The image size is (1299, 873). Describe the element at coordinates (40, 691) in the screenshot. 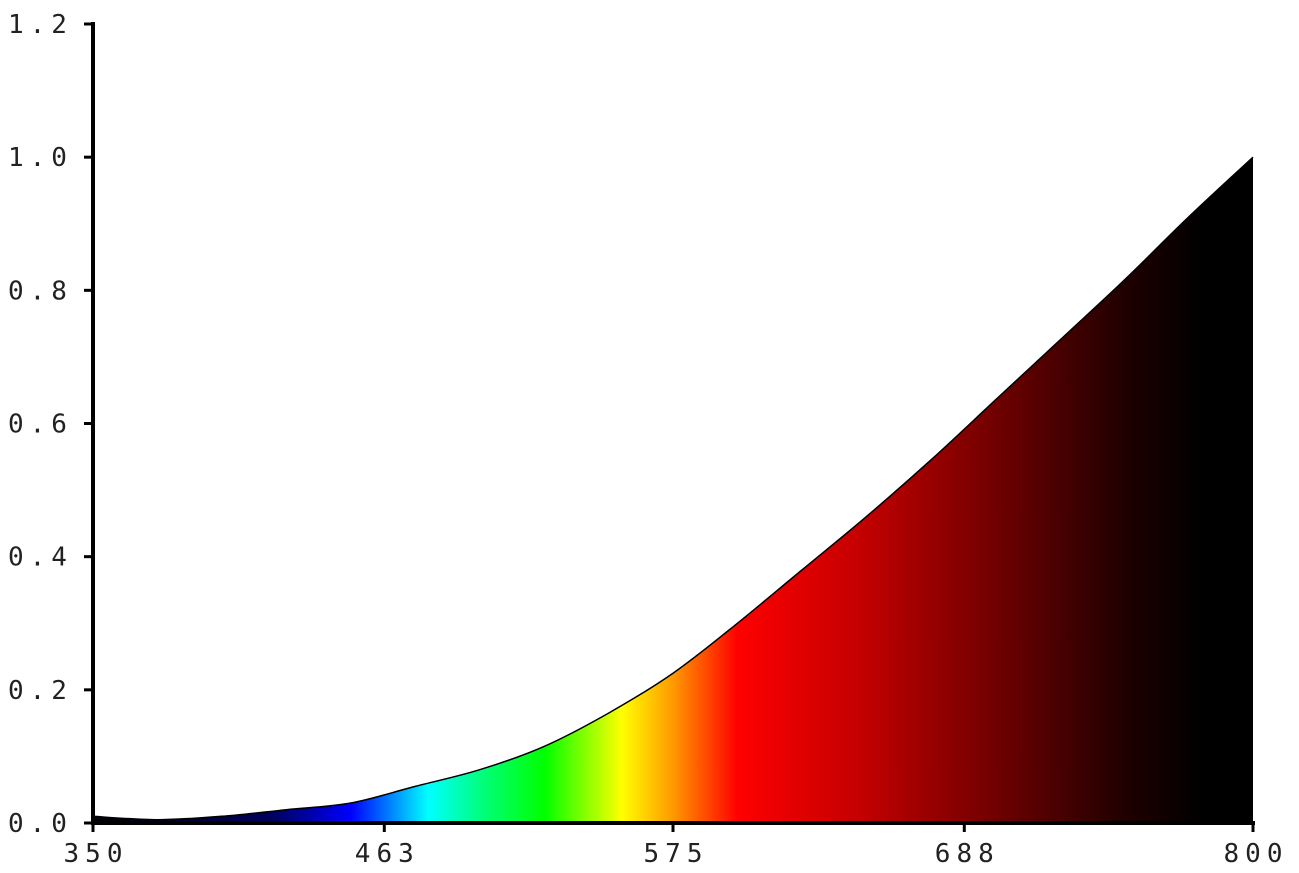

I see `y-tick-label: 0.2` at that location.